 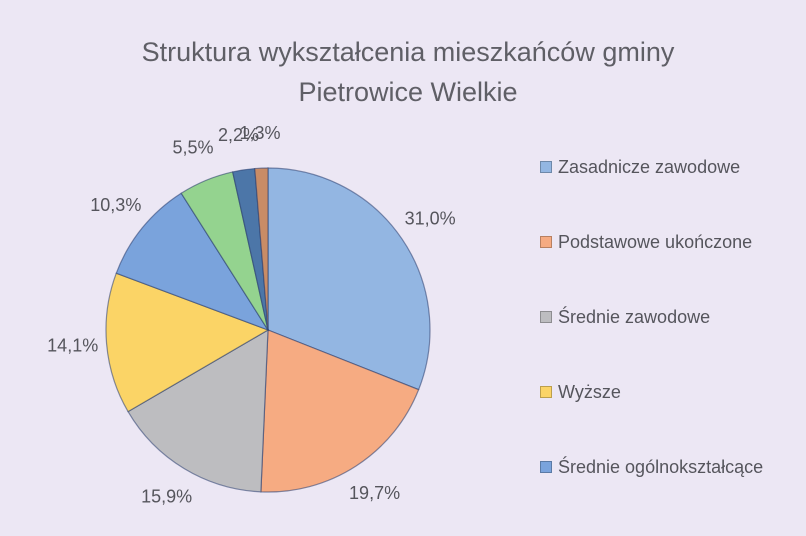 I want to click on legend-label: Średnie zawodowe, so click(x=634, y=317).